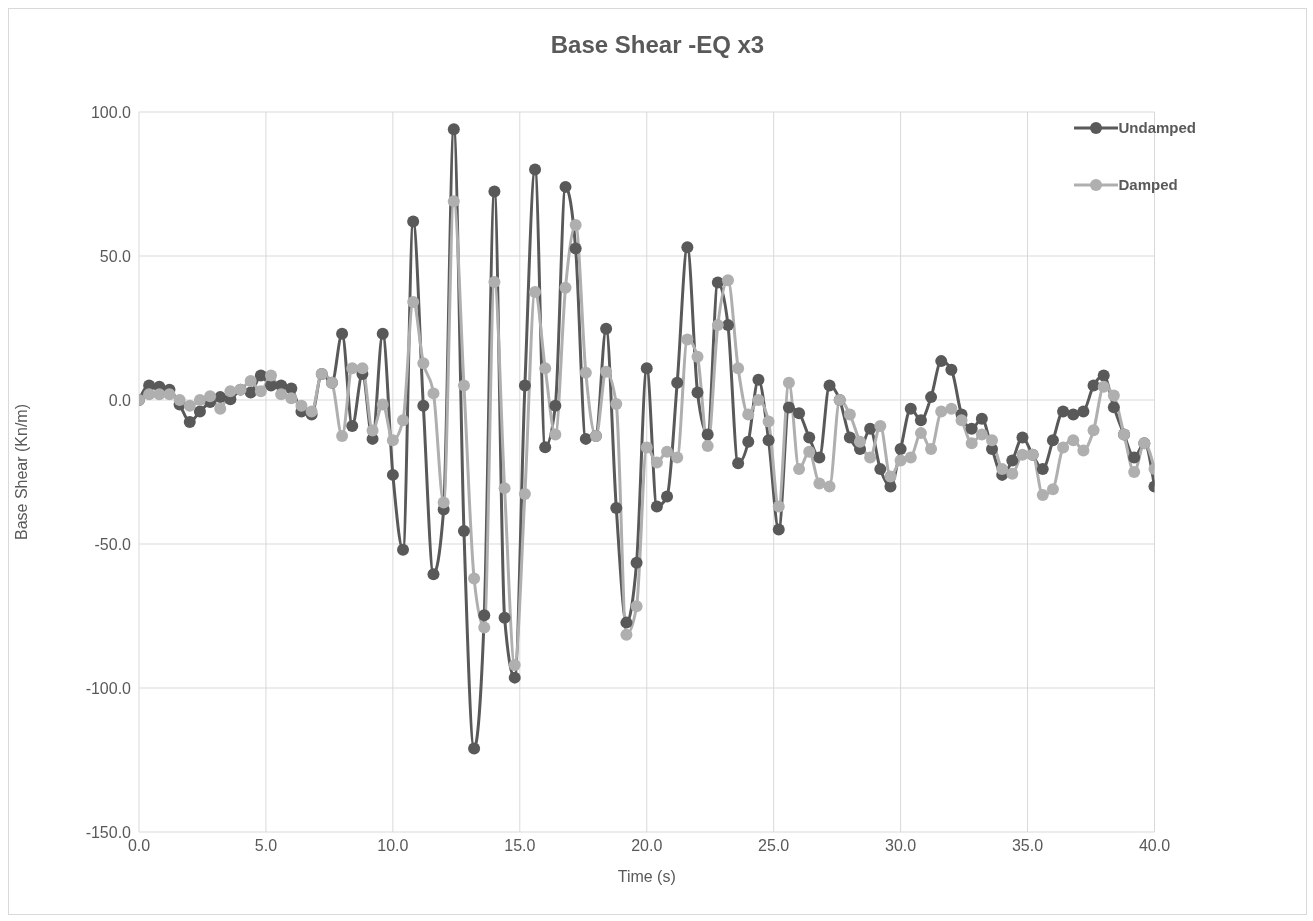 The width and height of the screenshot is (1313, 921). Describe the element at coordinates (1148, 184) in the screenshot. I see `legend-label: Damped` at that location.